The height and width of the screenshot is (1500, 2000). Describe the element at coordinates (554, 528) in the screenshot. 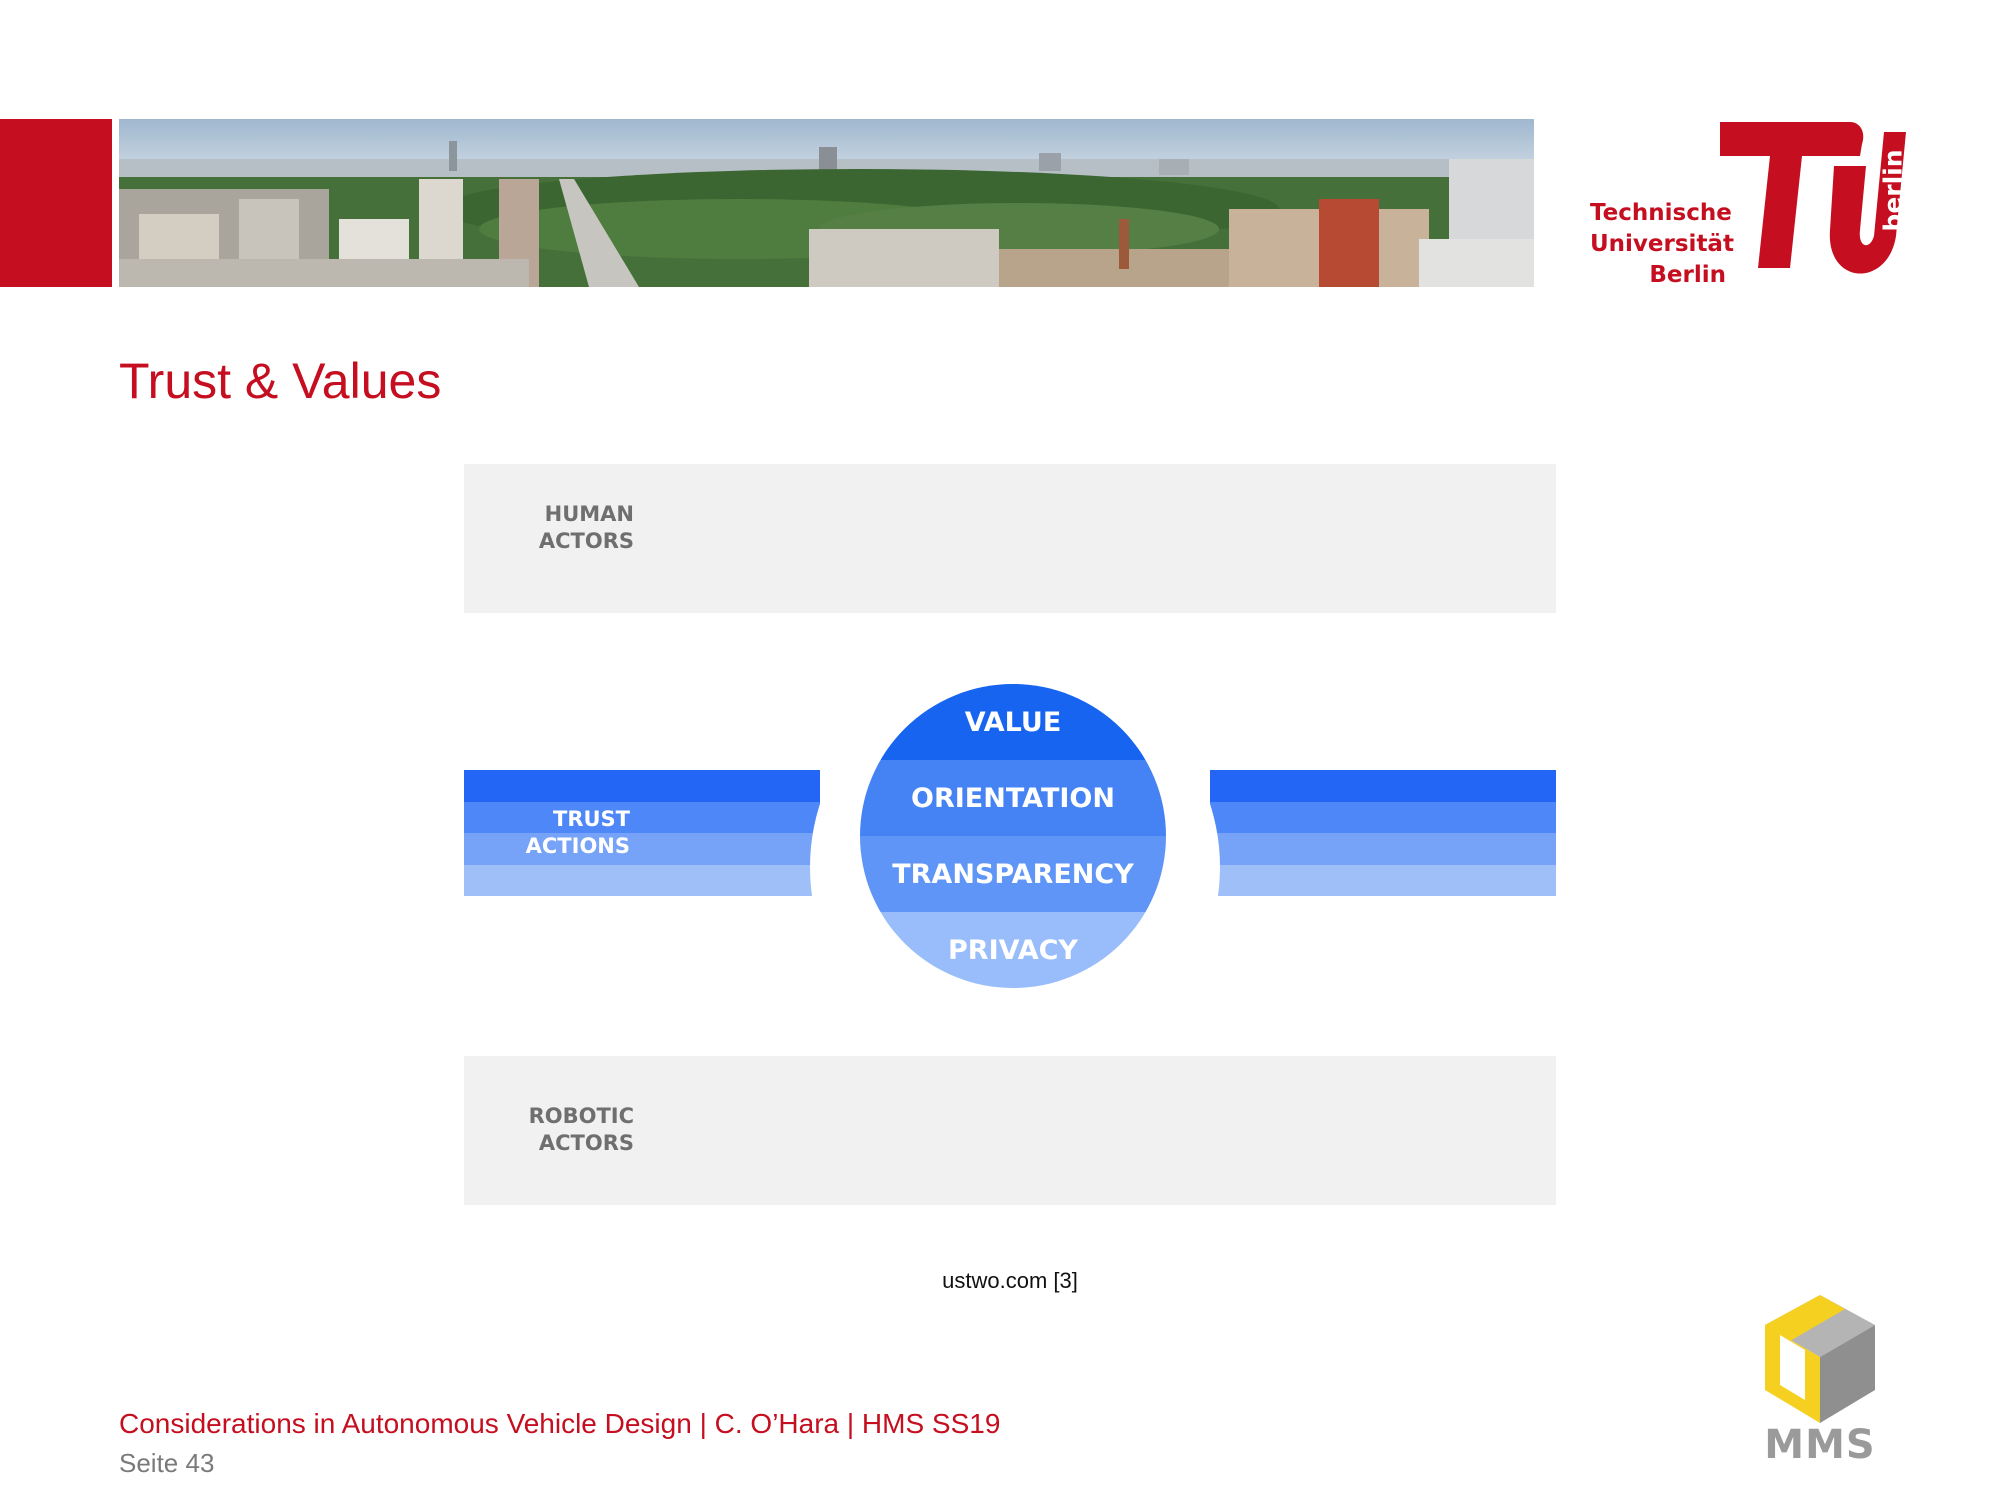

I see `human-actors-label: HUMAN ACTORS` at that location.